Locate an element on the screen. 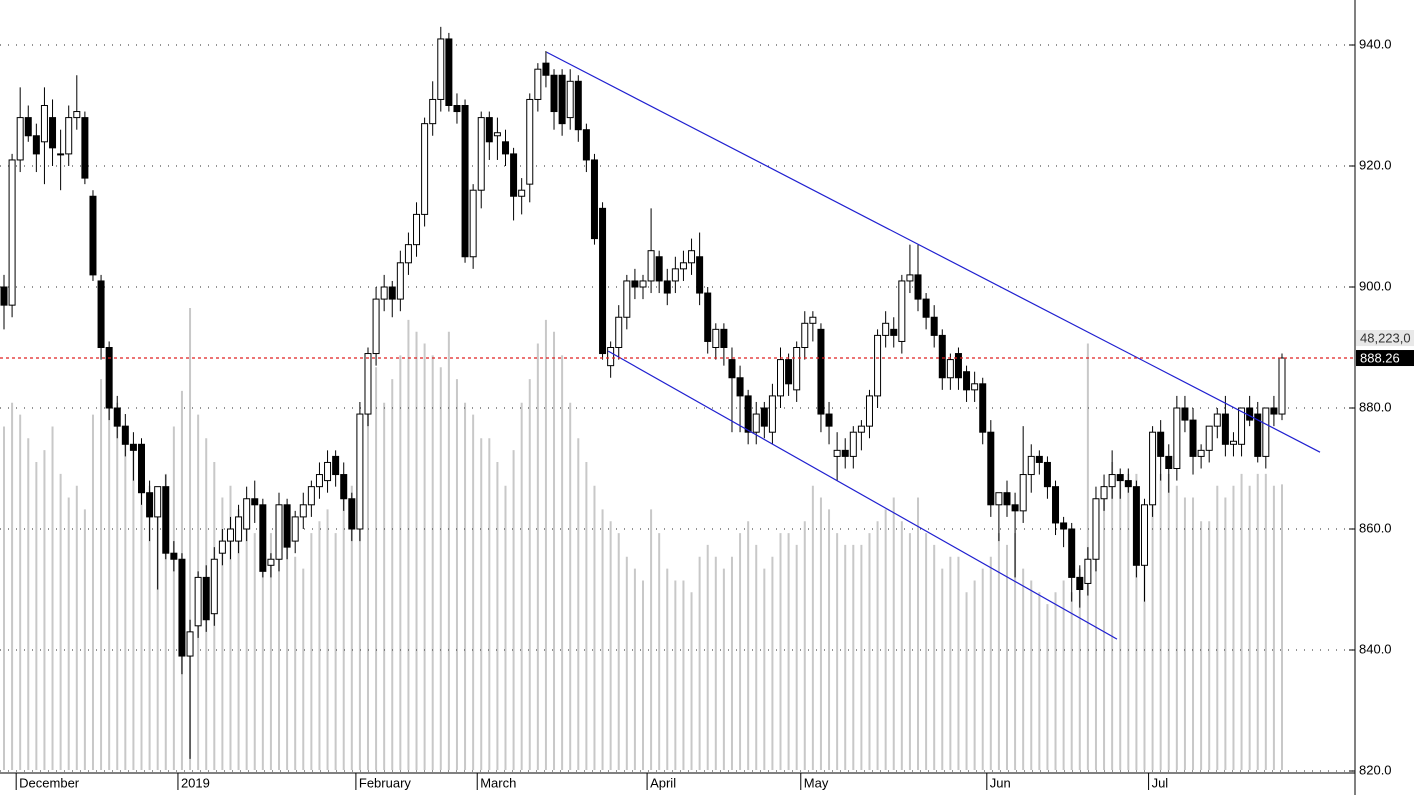 Image resolution: width=1415 pixels, height=795 pixels. x-tick-label: April is located at coordinates (663, 782).